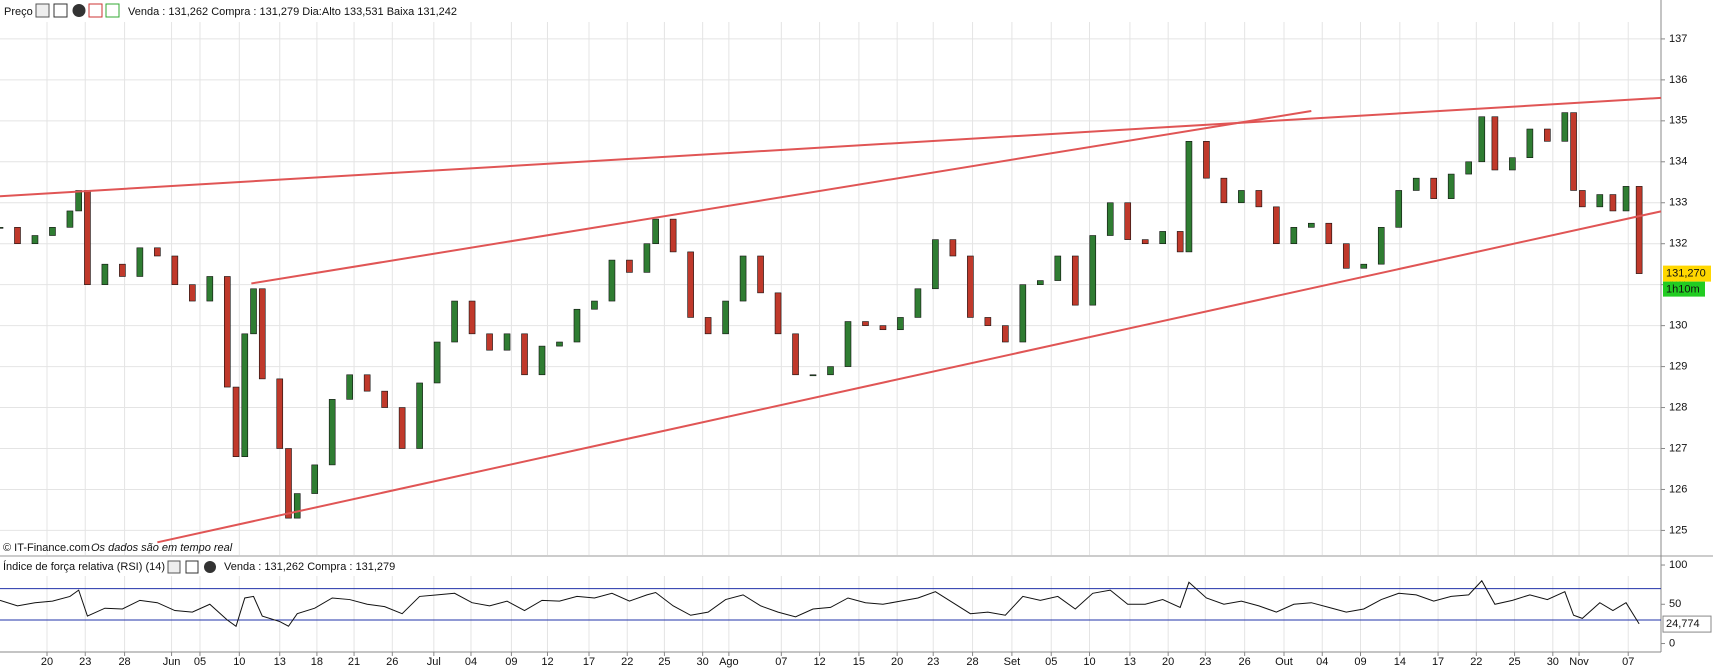 This screenshot has width=1713, height=671. Describe the element at coordinates (1678, 565) in the screenshot. I see `y-tick-label: 100` at that location.